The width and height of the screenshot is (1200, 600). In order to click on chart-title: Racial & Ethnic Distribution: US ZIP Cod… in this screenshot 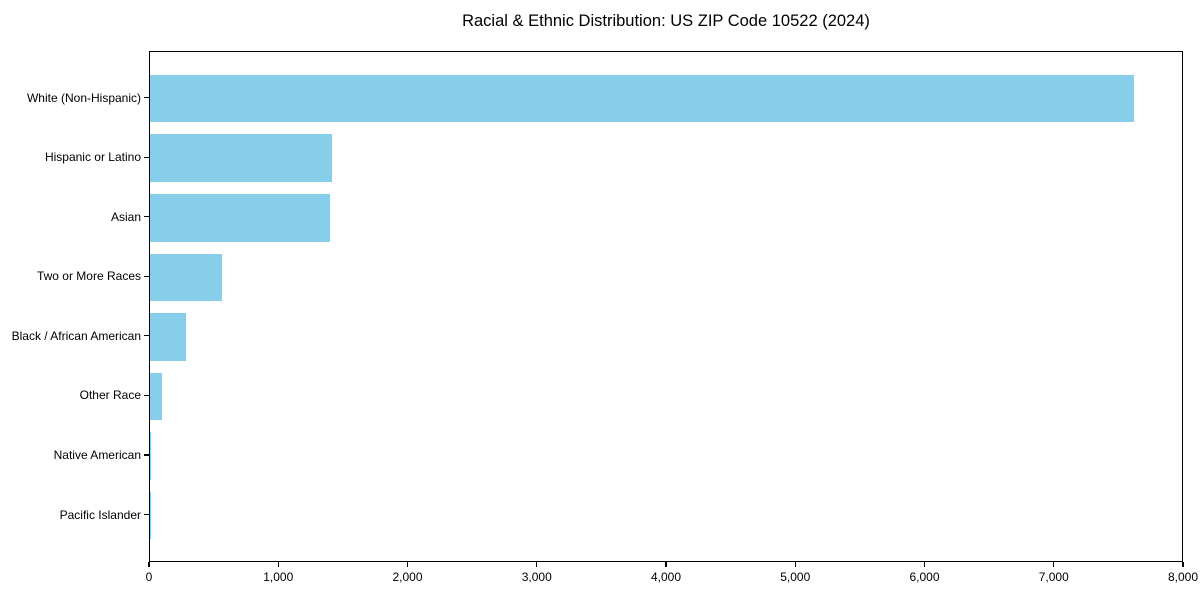, I will do `click(666, 21)`.